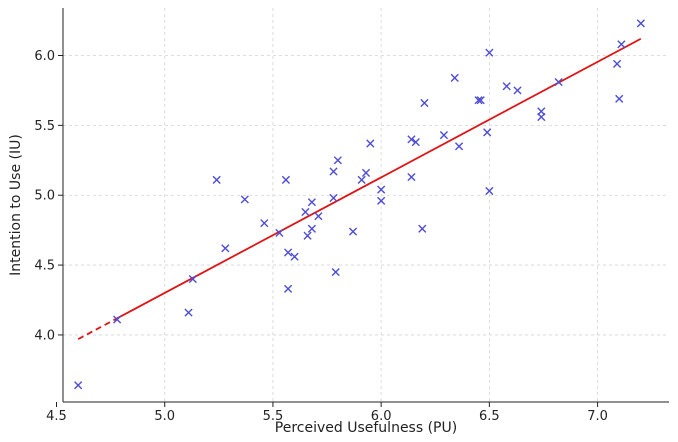 The image size is (678, 442). Describe the element at coordinates (44, 126) in the screenshot. I see `y-tick-label: 5.5` at that location.